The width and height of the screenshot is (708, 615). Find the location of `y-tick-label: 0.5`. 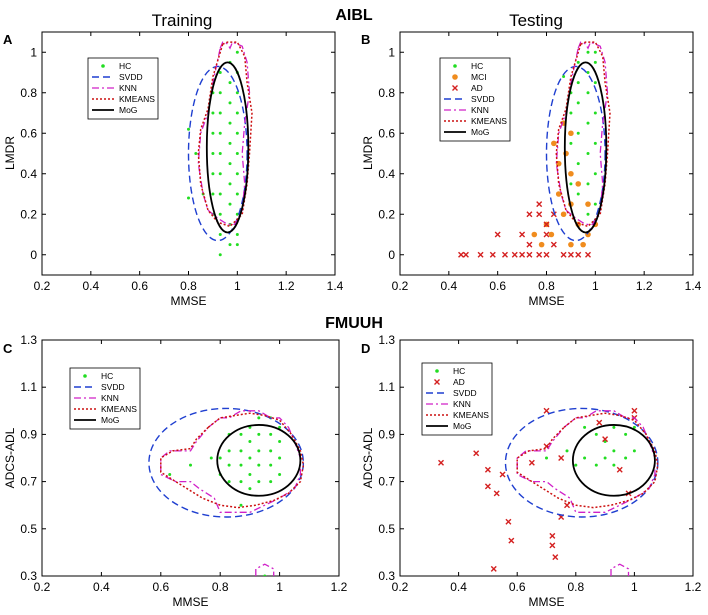

y-tick-label: 0.5 is located at coordinates (28, 529).